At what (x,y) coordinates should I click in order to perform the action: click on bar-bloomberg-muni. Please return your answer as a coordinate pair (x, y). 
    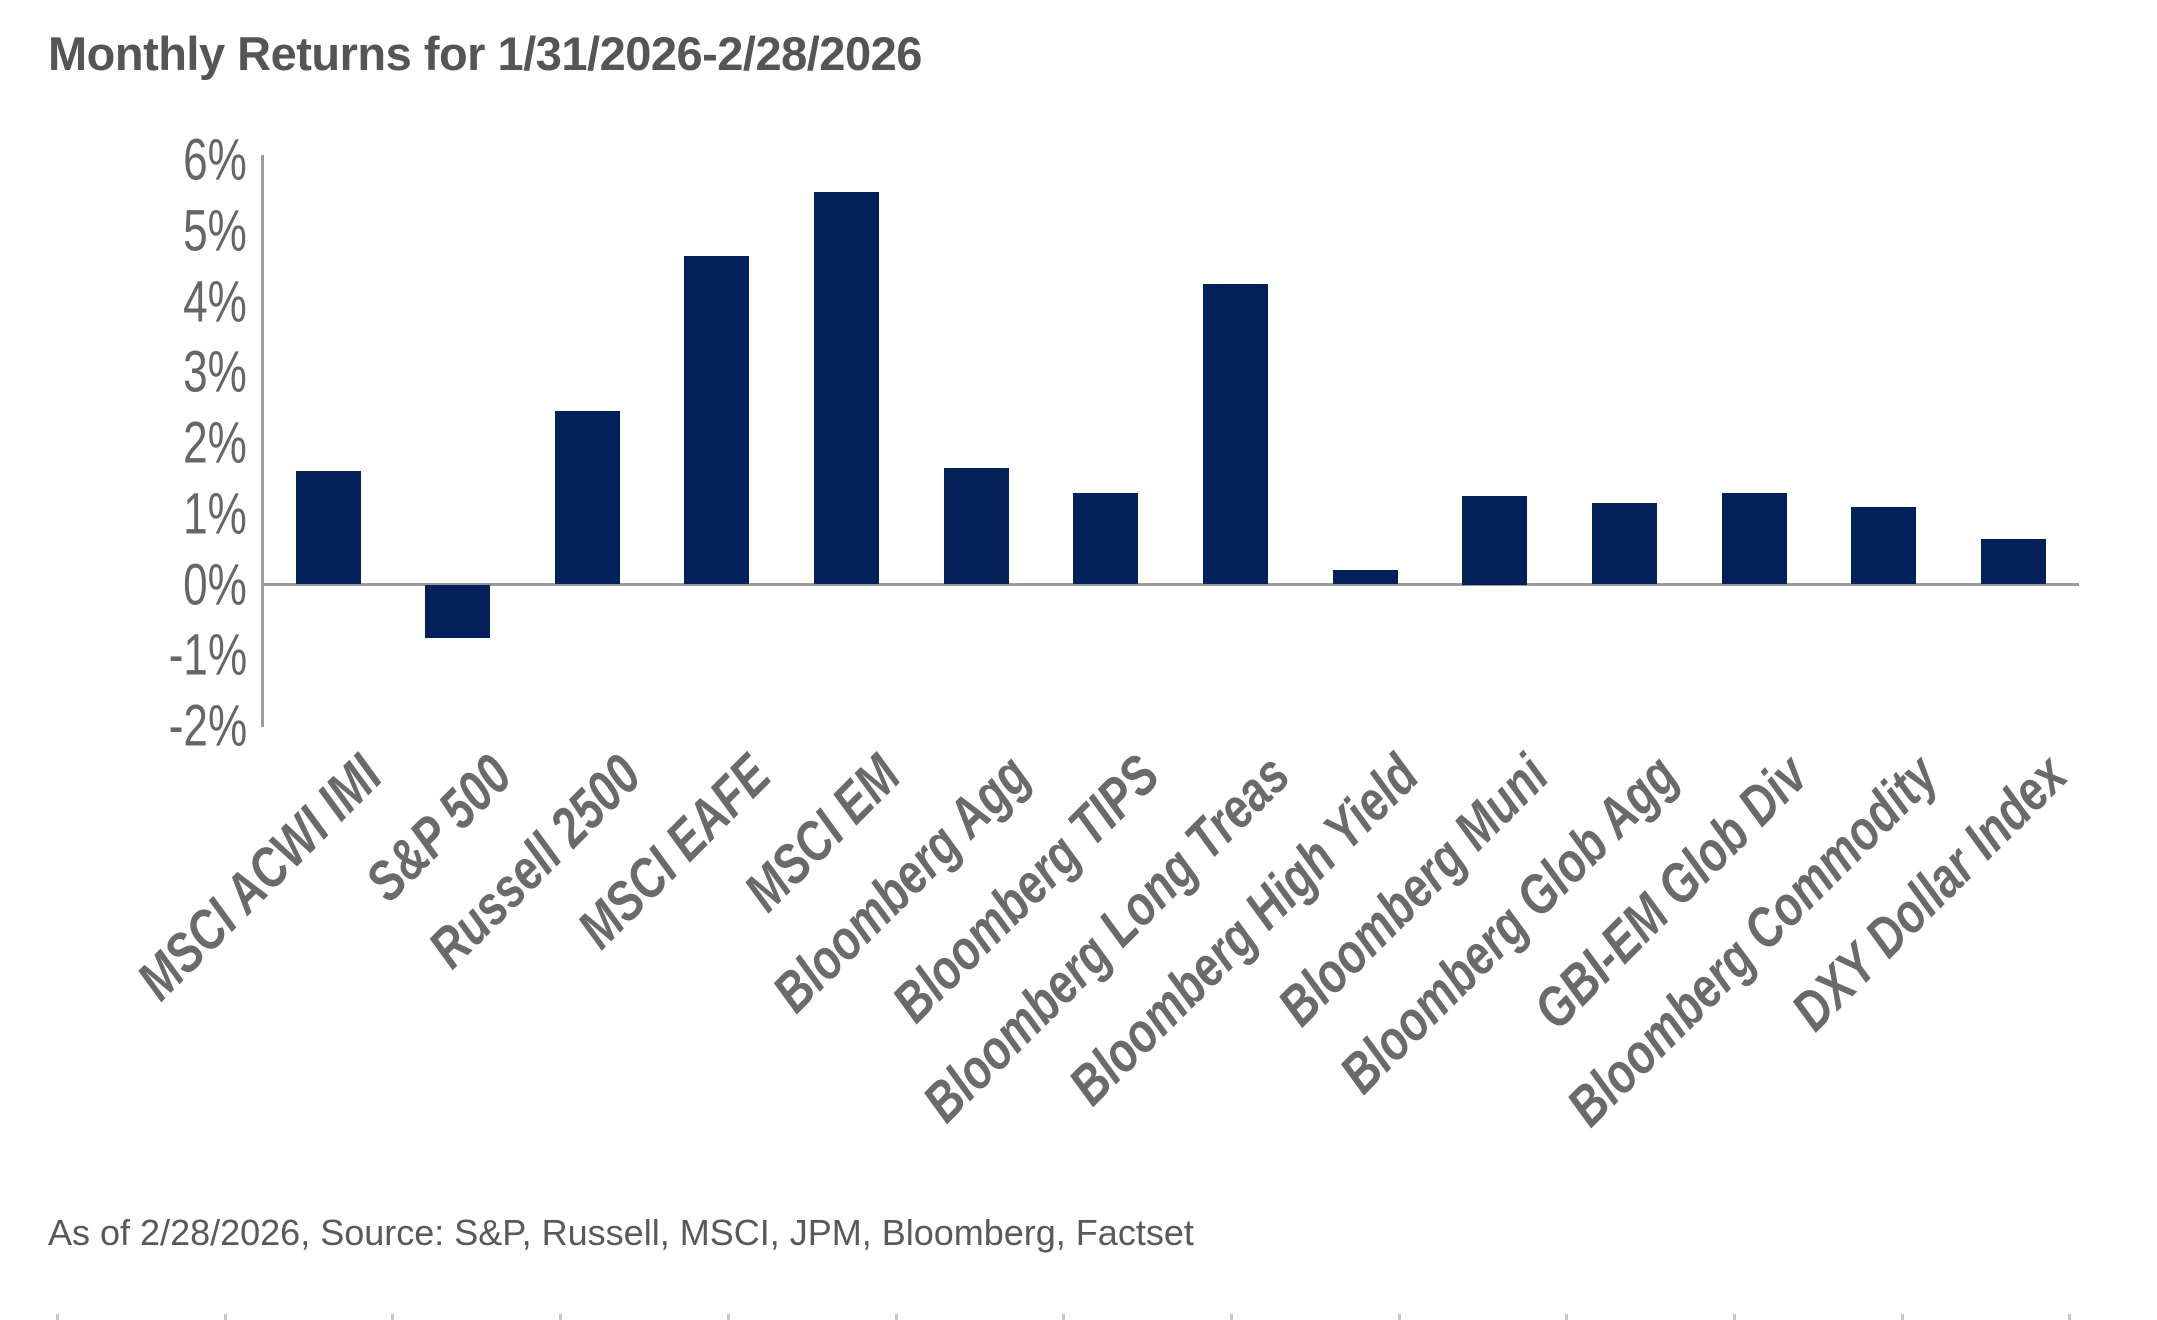
    Looking at the image, I should click on (1495, 540).